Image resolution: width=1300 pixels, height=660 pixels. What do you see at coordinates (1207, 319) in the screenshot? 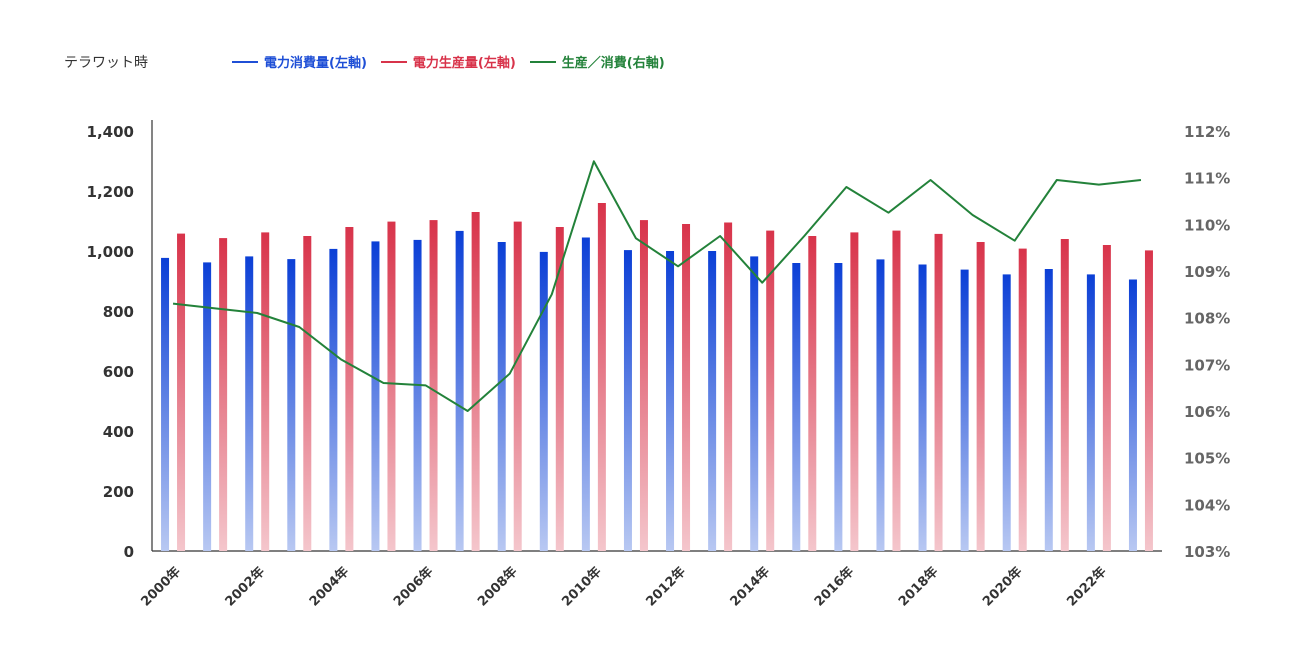
I see `y-right-tick-label: 108%` at bounding box center [1207, 319].